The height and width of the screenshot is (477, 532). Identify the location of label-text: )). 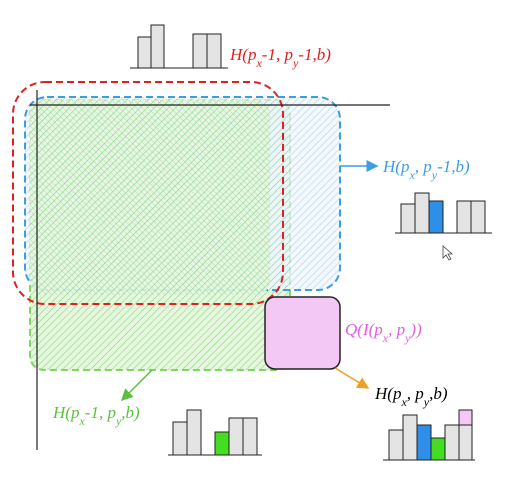
(415, 329).